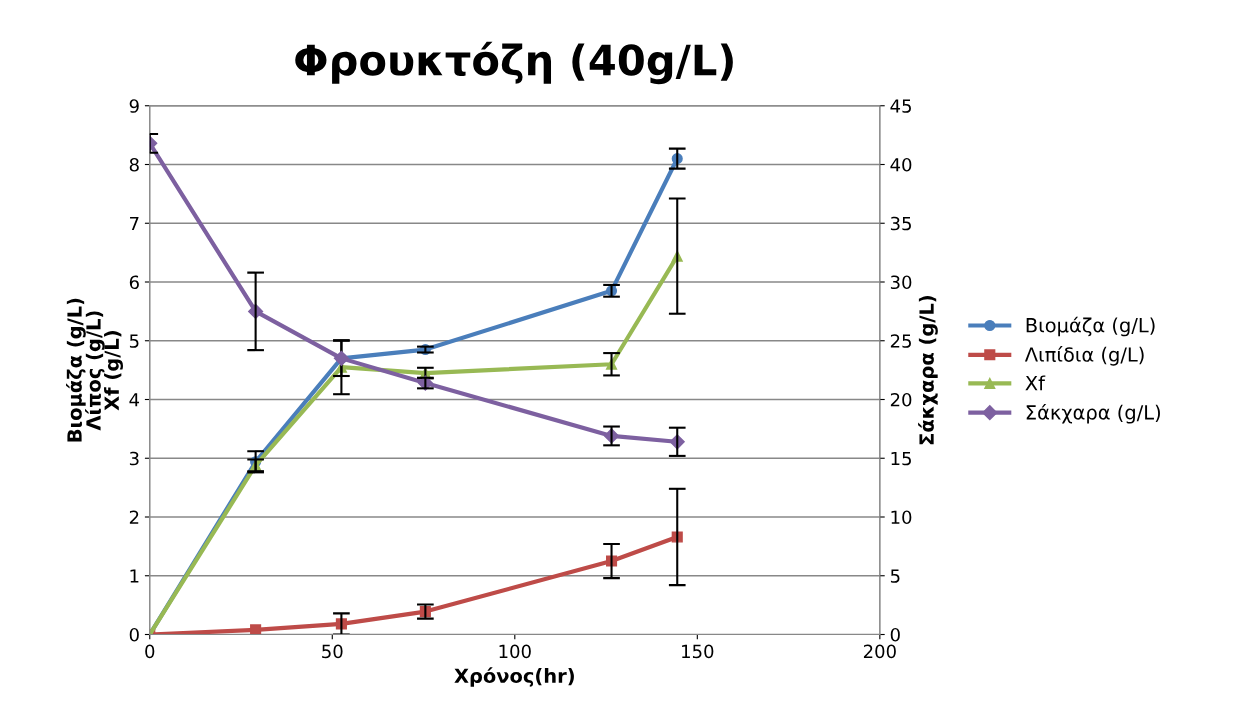 Image resolution: width=1248 pixels, height=705 pixels. Describe the element at coordinates (134, 400) in the screenshot. I see `y-tick-label: 4` at that location.